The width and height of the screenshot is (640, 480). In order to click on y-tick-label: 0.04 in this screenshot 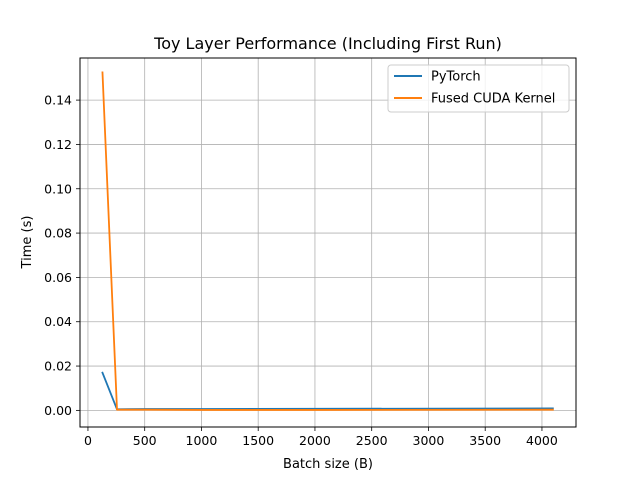, I will do `click(58, 321)`.